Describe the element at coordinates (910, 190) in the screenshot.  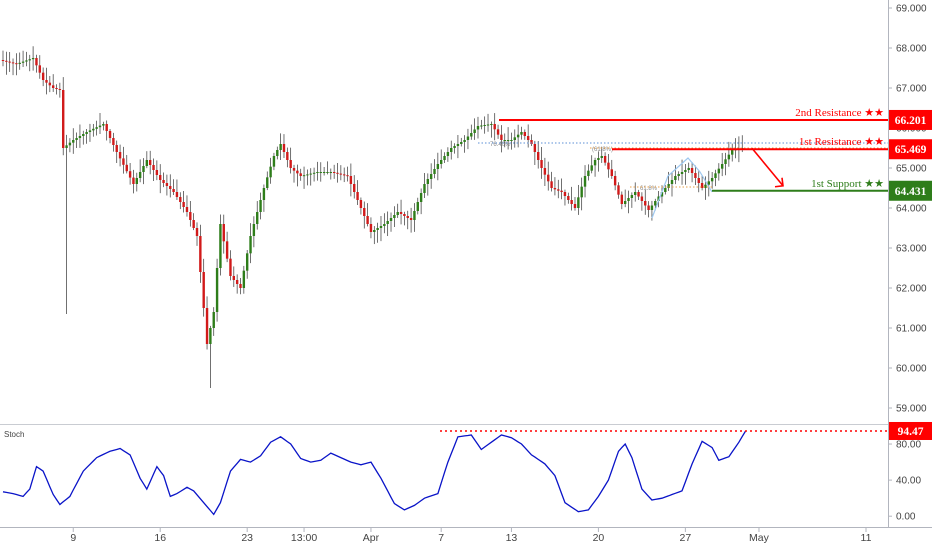
I see `level-price-tag` at that location.